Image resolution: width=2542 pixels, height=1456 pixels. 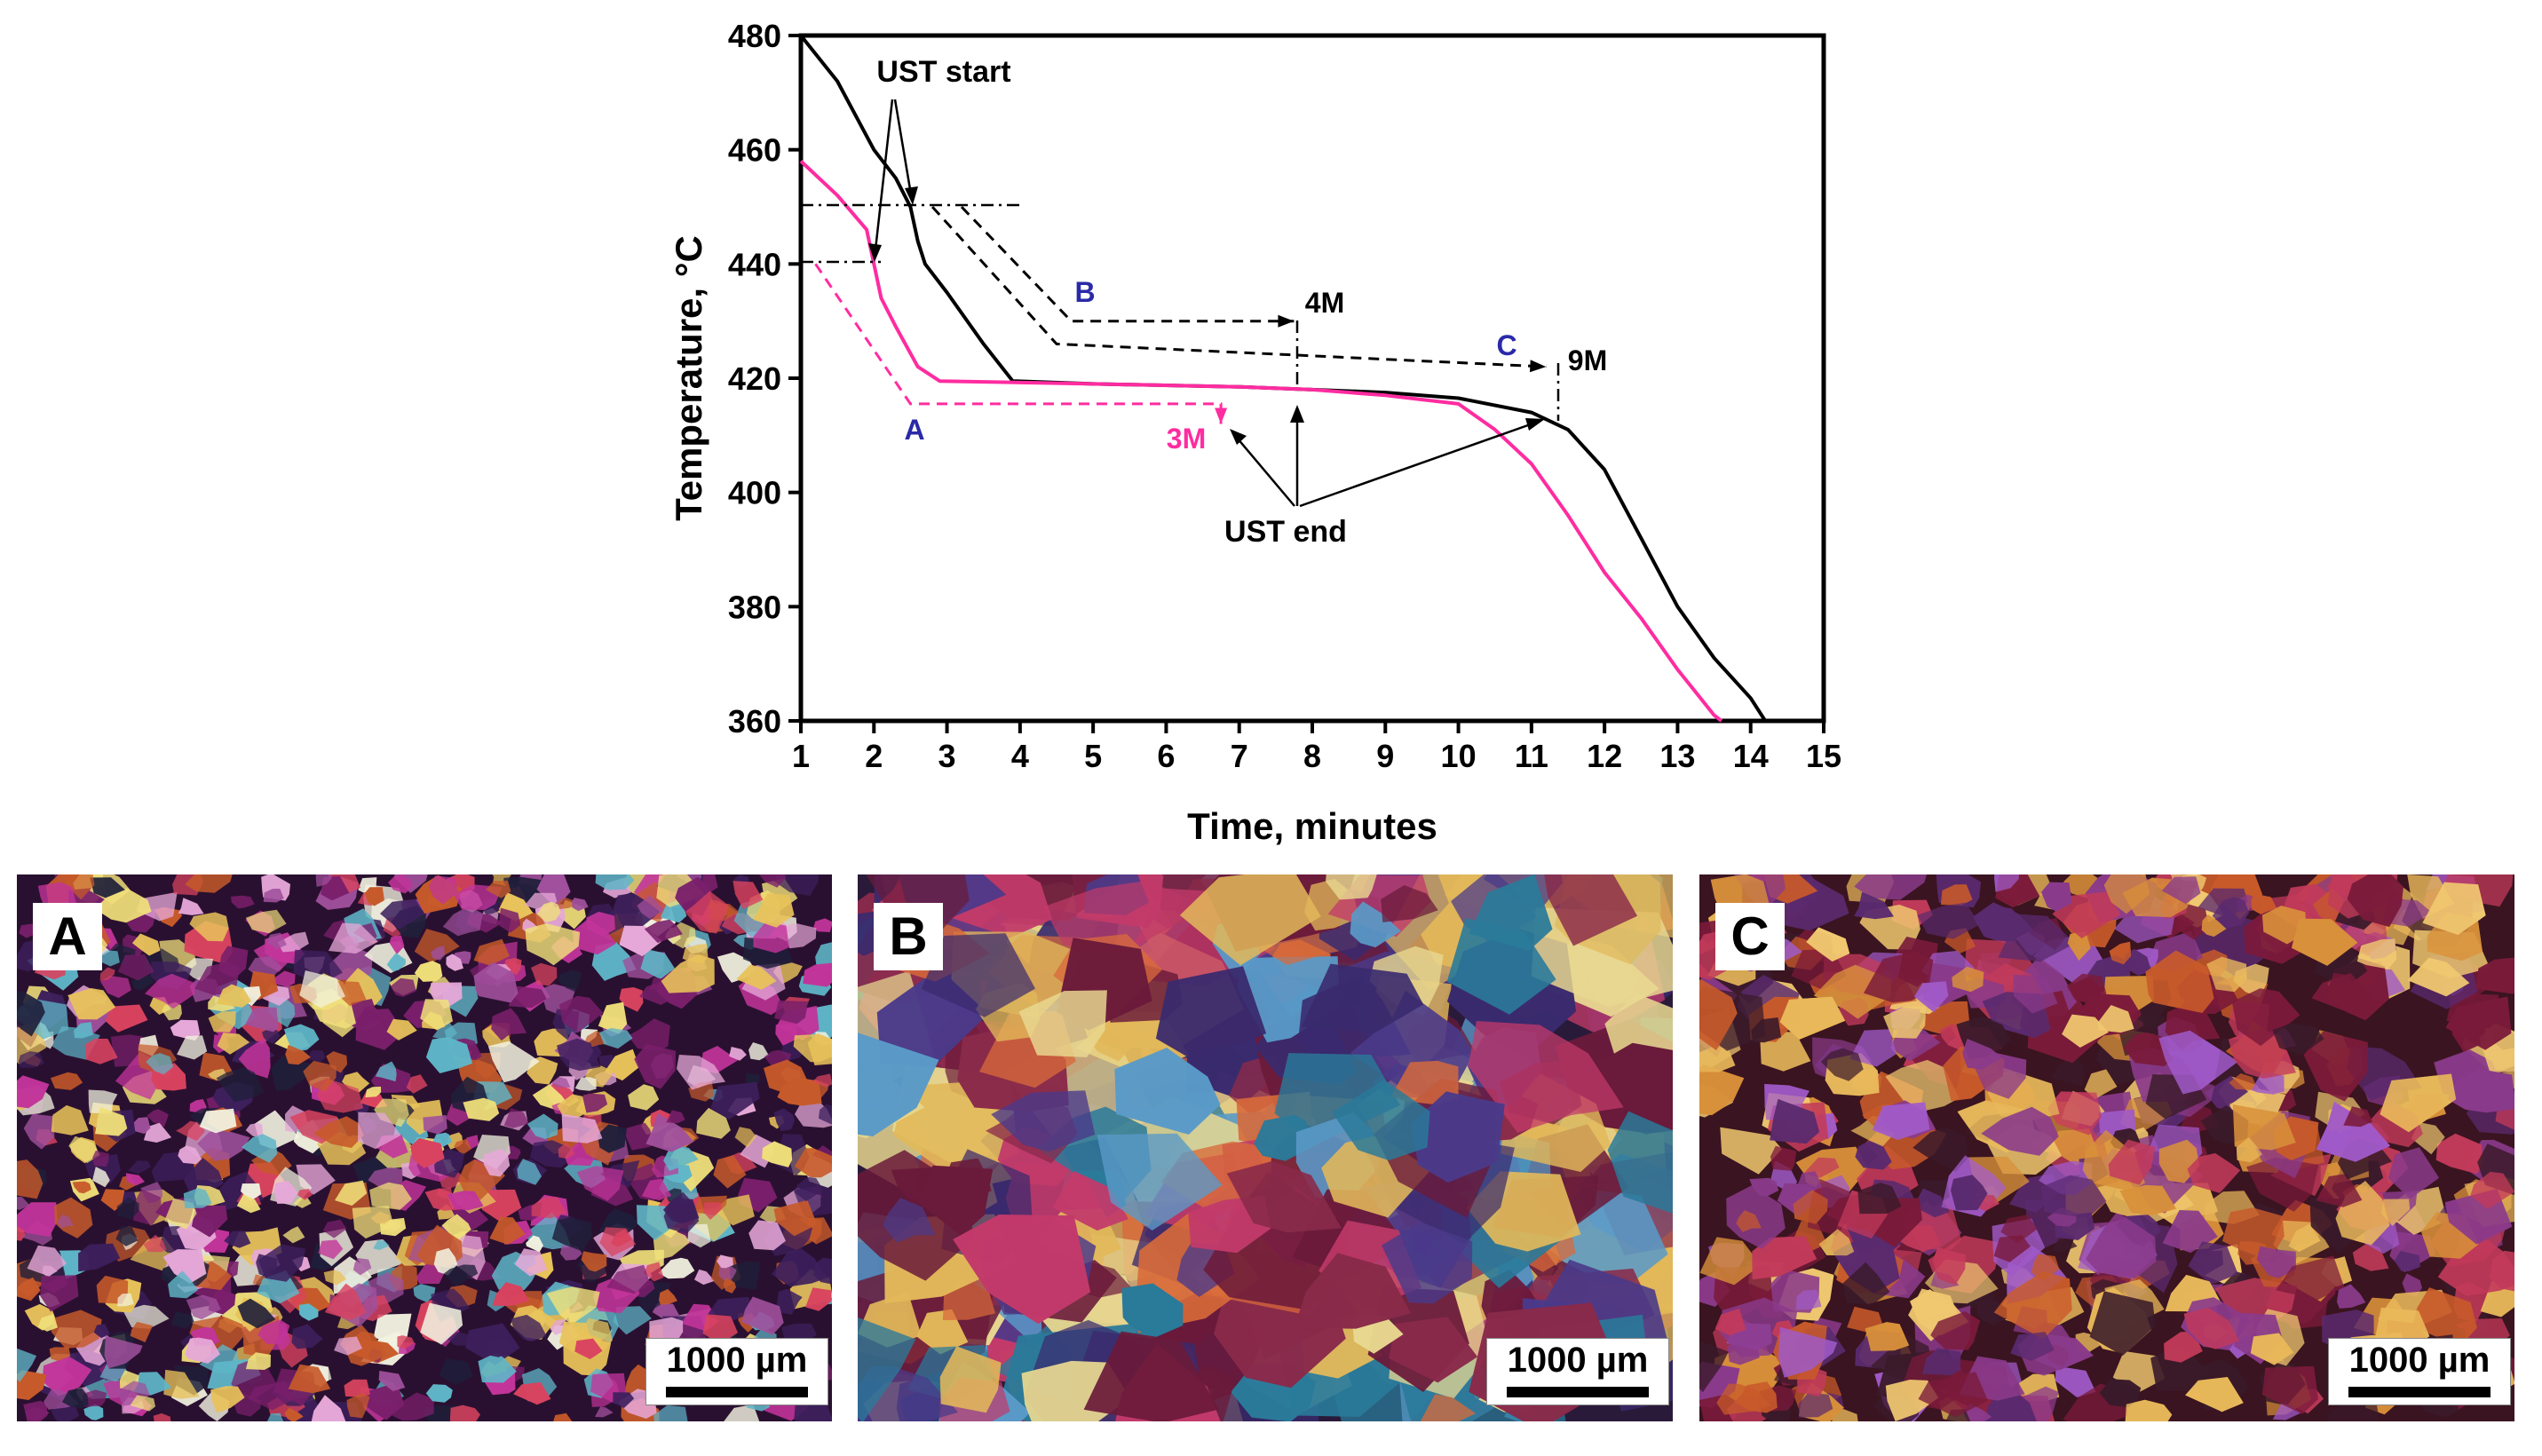 I want to click on x-tick-label: 12, so click(x=1604, y=756).